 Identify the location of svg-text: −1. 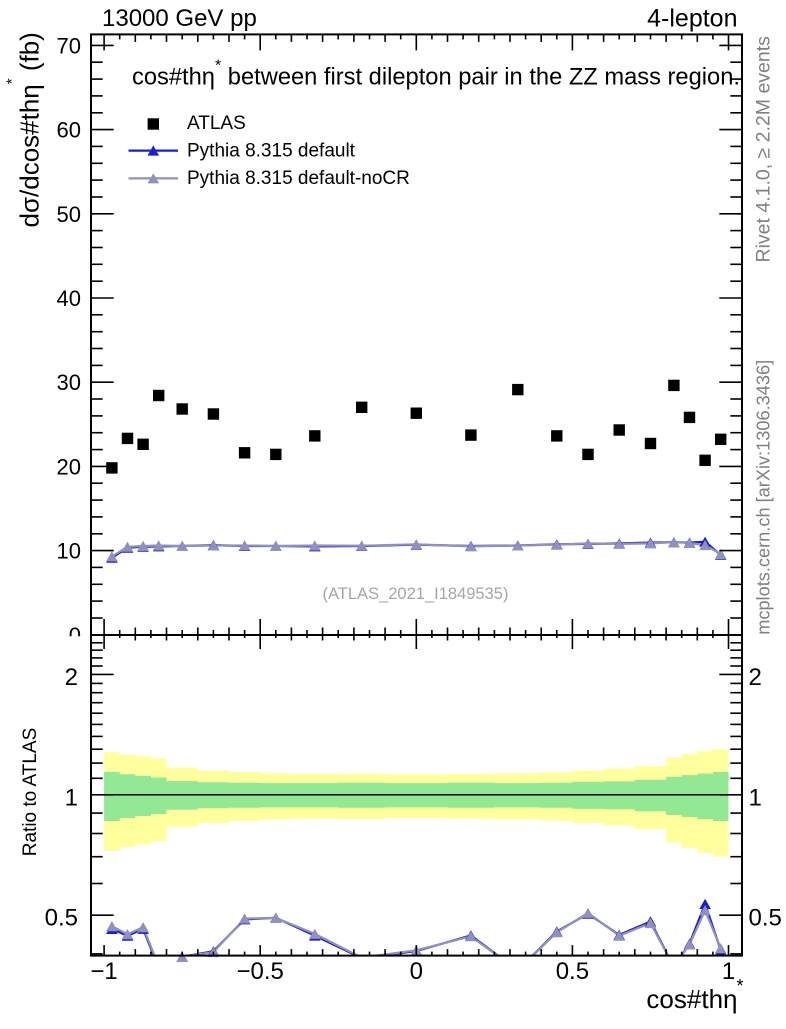
(103, 971).